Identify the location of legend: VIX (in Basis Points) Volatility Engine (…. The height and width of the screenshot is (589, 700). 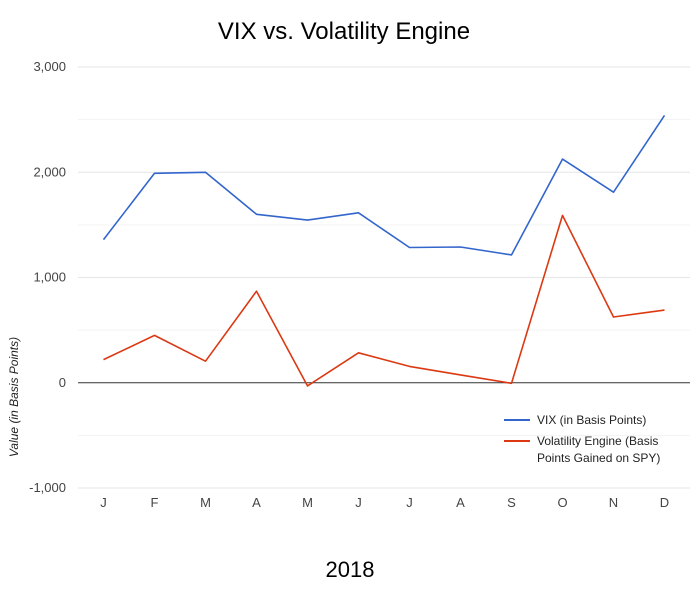
(582, 439).